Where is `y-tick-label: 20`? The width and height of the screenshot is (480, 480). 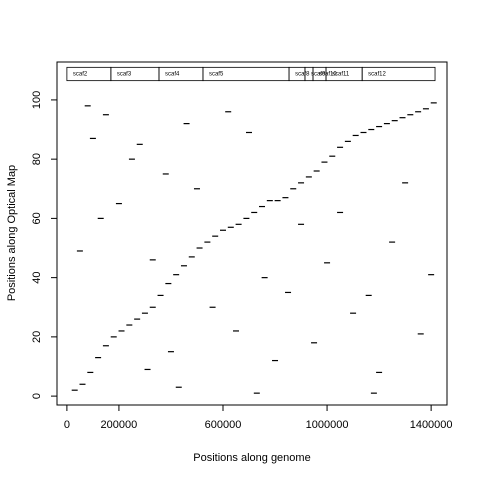
y-tick-label: 20 is located at coordinates (37, 337).